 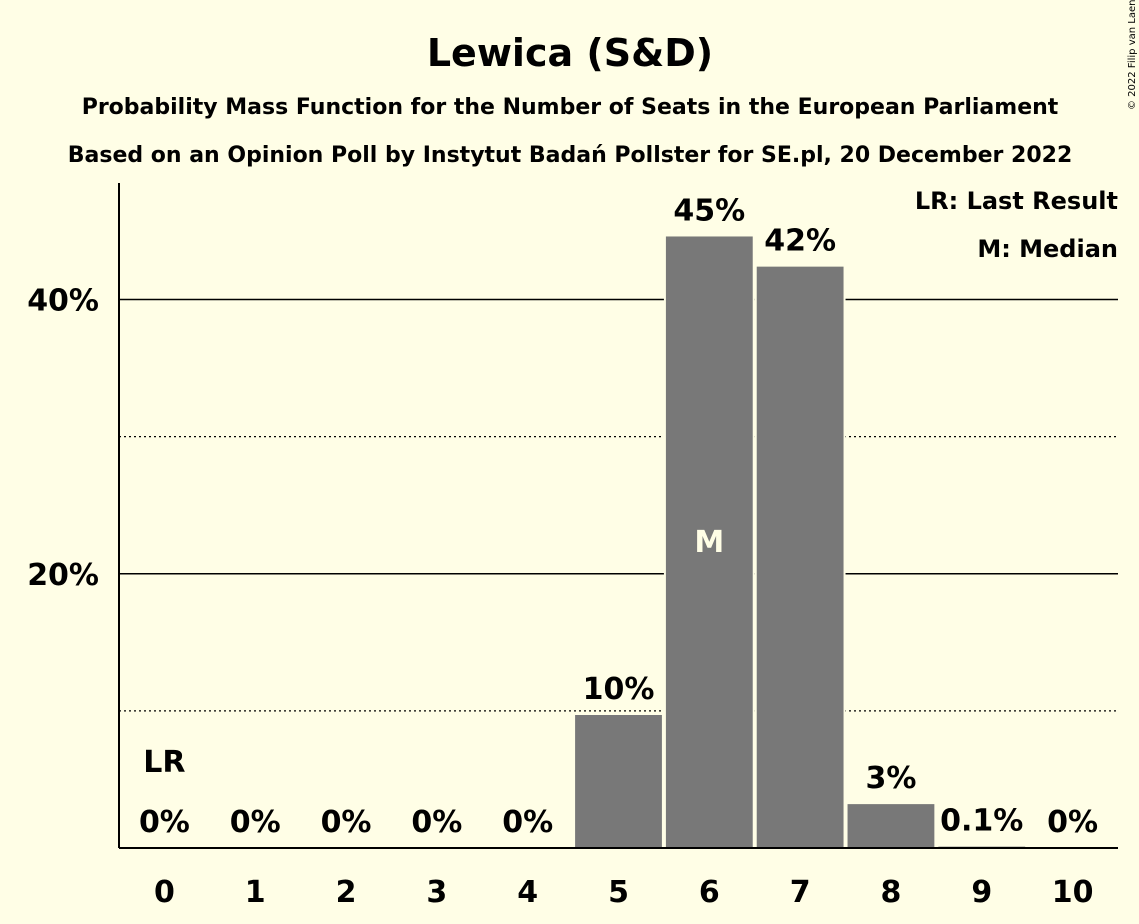 What do you see at coordinates (527, 892) in the screenshot?
I see `x-tick-label: 4` at bounding box center [527, 892].